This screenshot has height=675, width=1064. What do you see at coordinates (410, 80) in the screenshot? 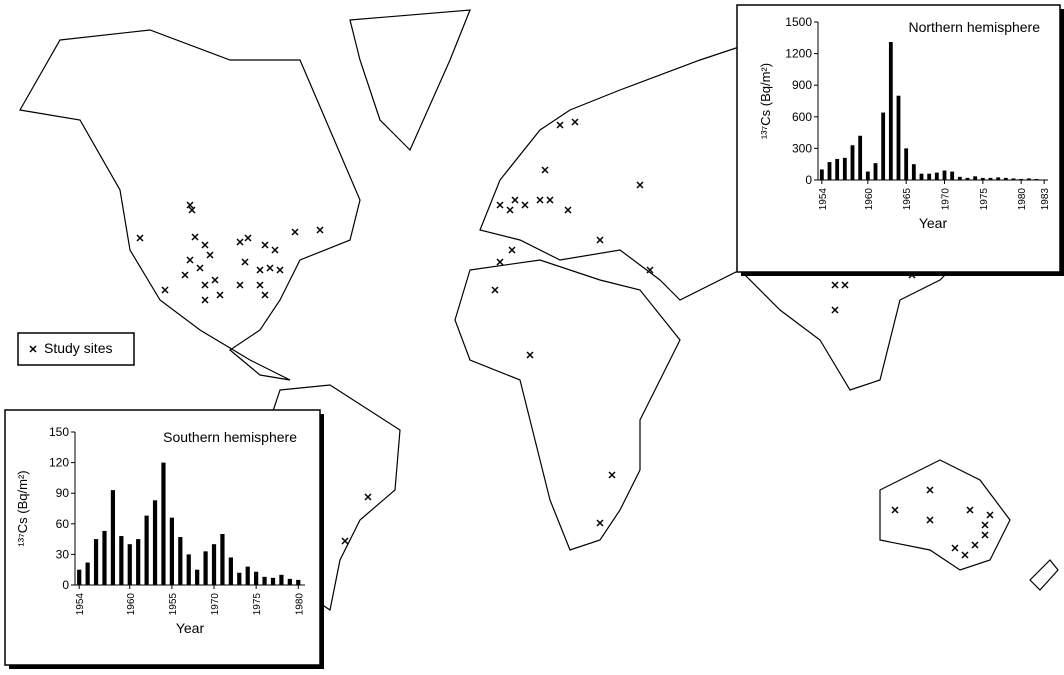
I see `greenland` at bounding box center [410, 80].